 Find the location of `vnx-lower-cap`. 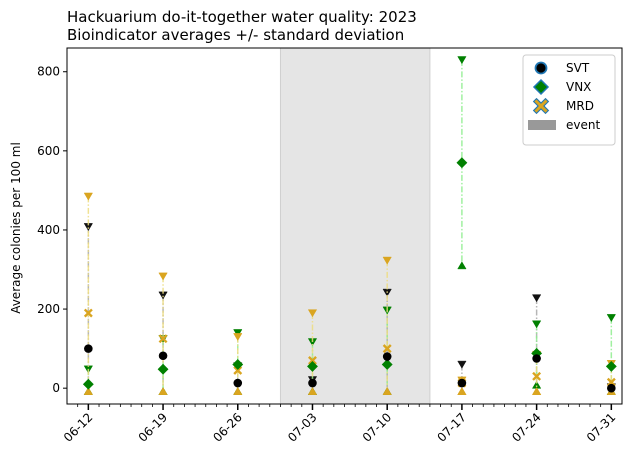

vnx-lower-cap is located at coordinates (462, 265).